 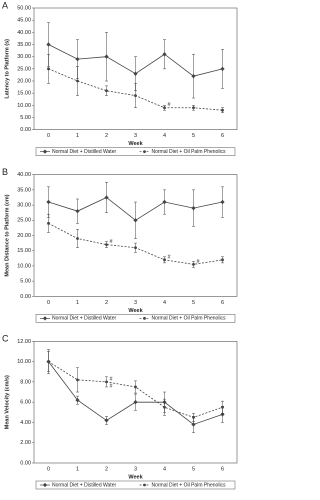 I want to click on y-tick-label: 8.00, so click(x=25, y=382).